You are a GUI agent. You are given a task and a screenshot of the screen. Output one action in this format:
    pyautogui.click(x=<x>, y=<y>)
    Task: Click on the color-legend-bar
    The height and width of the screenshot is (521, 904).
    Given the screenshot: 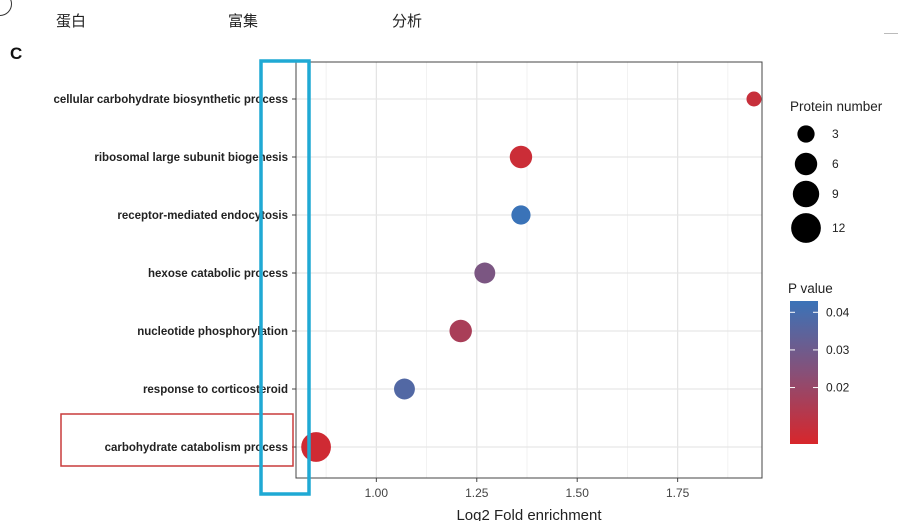 What is the action you would take?
    pyautogui.click(x=804, y=372)
    